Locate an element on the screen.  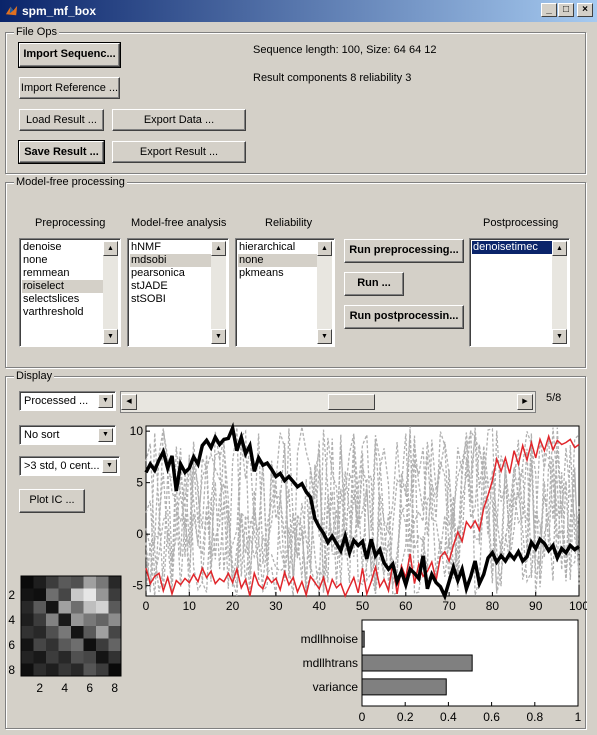
result-info-text: Result components 8 reliability 3 is located at coordinates (332, 78).